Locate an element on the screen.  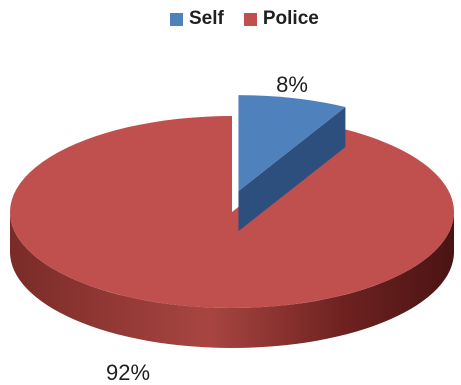
legend-item-police: Police is located at coordinates (281, 19).